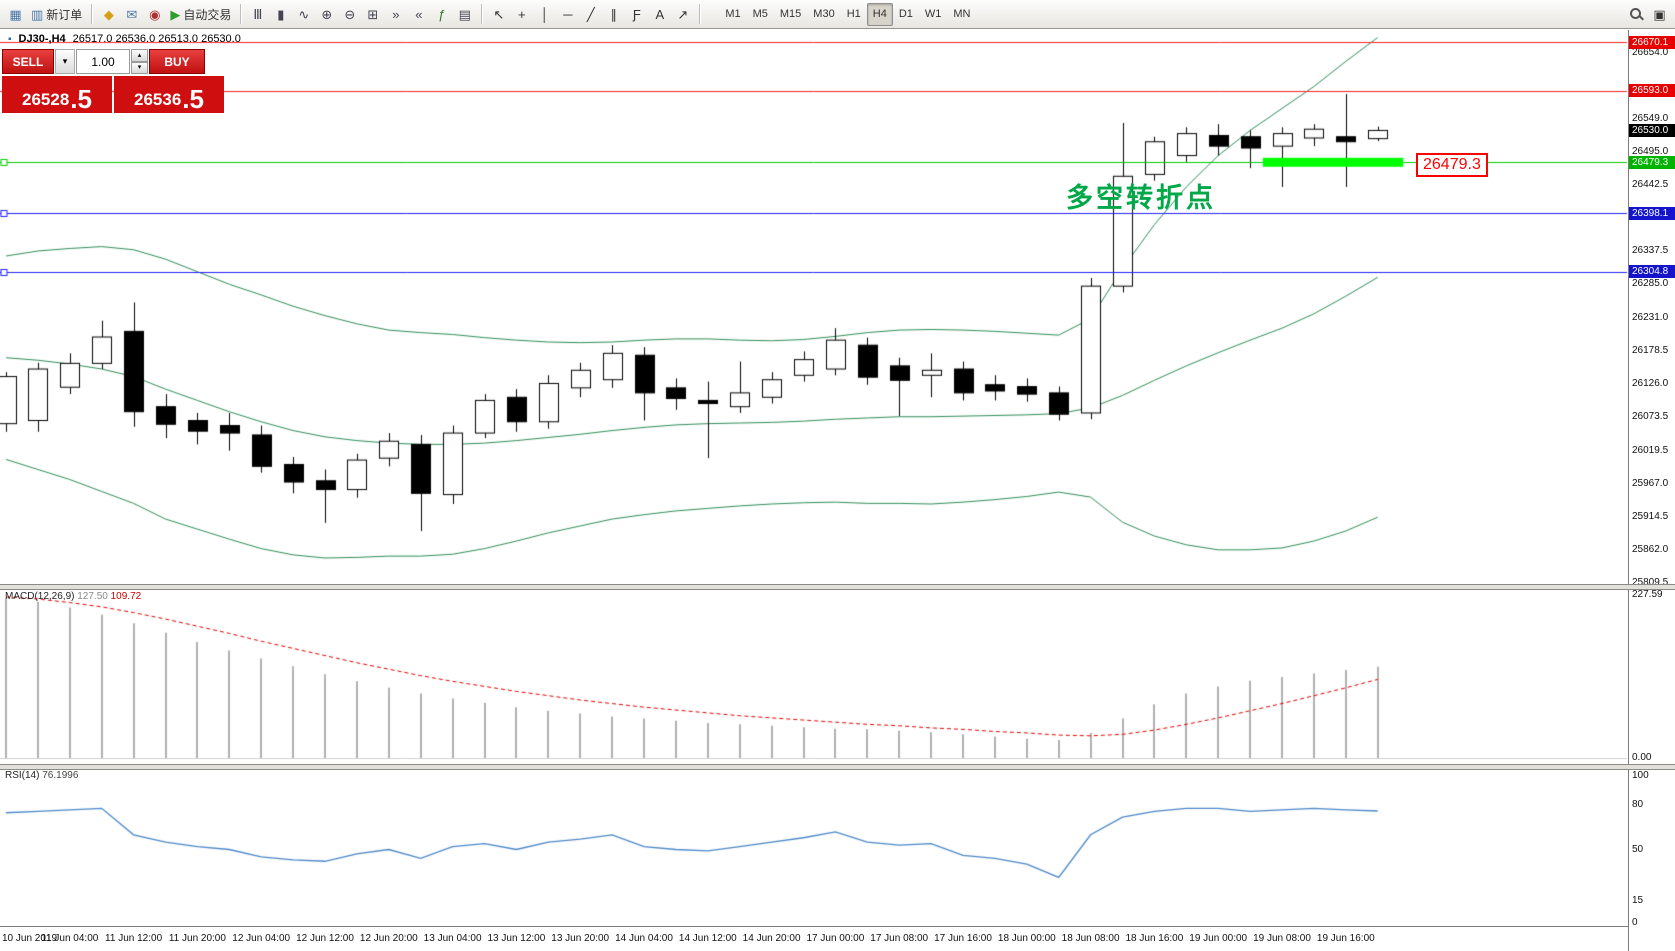 The height and width of the screenshot is (951, 1675). Describe the element at coordinates (37, 14) in the screenshot. I see `new-order-icon: ▥` at that location.